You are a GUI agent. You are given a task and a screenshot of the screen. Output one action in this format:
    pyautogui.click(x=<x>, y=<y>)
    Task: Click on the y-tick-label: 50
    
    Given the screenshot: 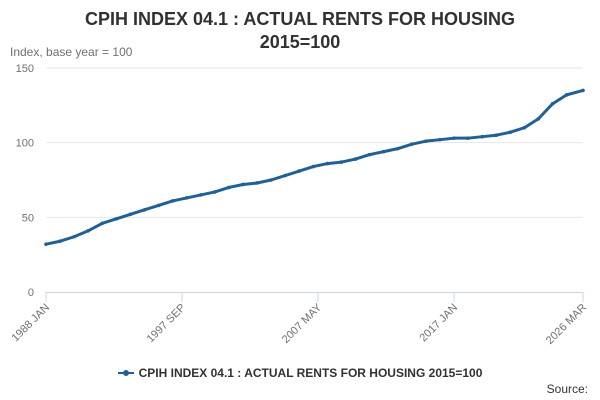 What is the action you would take?
    pyautogui.click(x=28, y=218)
    